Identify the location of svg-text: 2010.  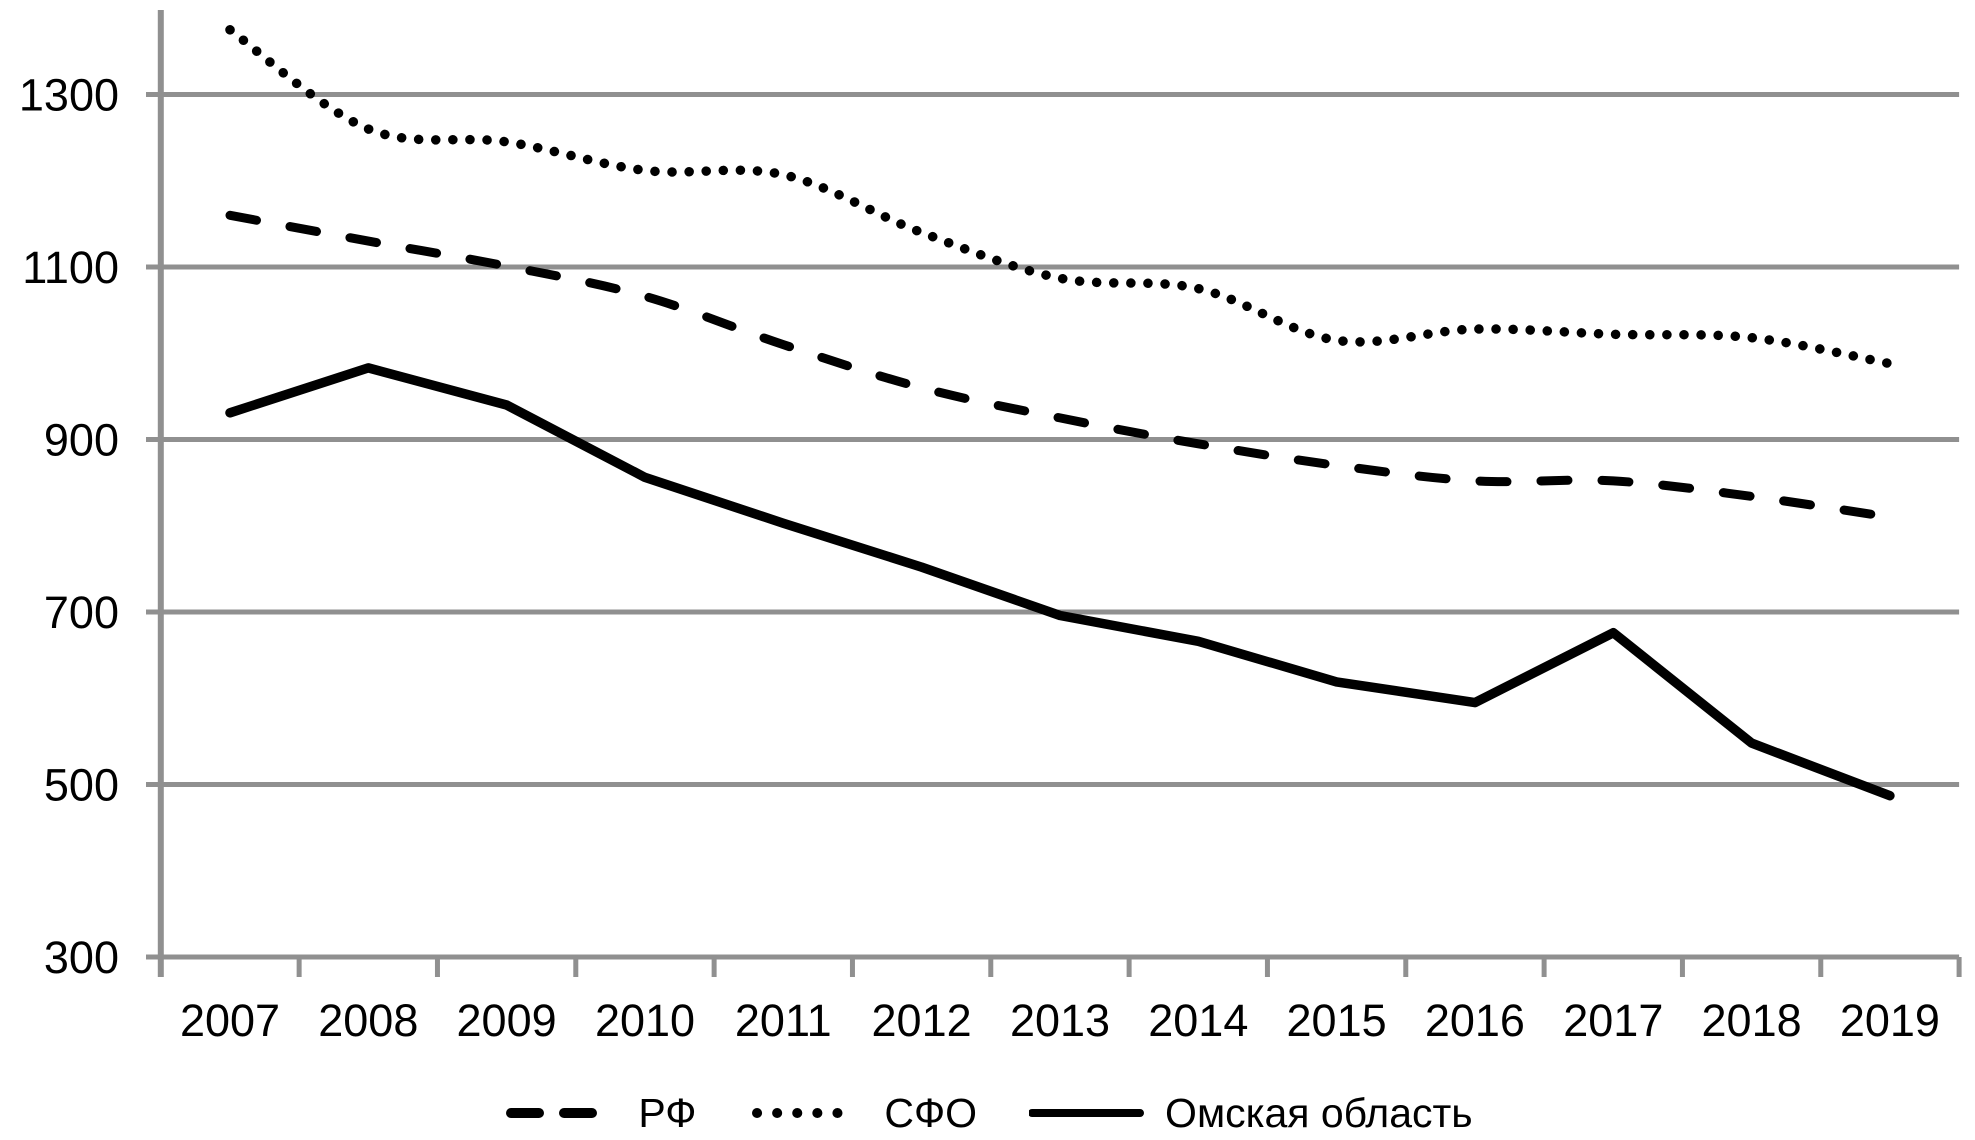
(645, 1020).